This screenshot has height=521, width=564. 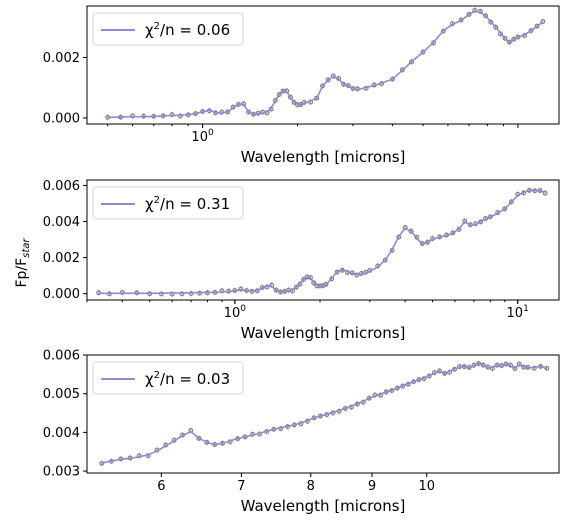 What do you see at coordinates (372, 486) in the screenshot?
I see `panel-3-xtick-label-3: 9` at bounding box center [372, 486].